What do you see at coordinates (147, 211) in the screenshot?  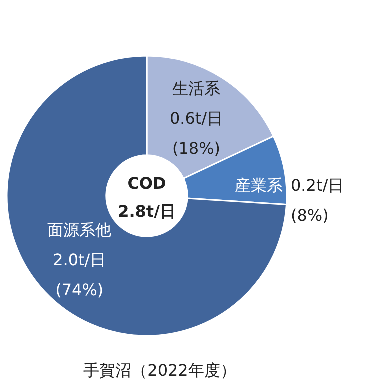 I see `annotation: 2.8t/日` at bounding box center [147, 211].